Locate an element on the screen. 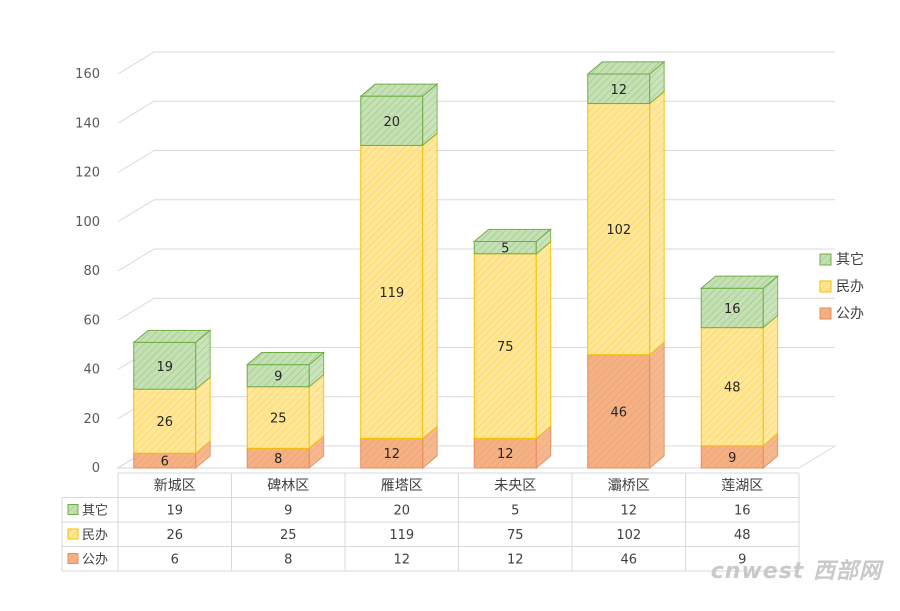 Image resolution: width=900 pixels, height=611 pixels. table-row-label: 公办 is located at coordinates (95, 560).